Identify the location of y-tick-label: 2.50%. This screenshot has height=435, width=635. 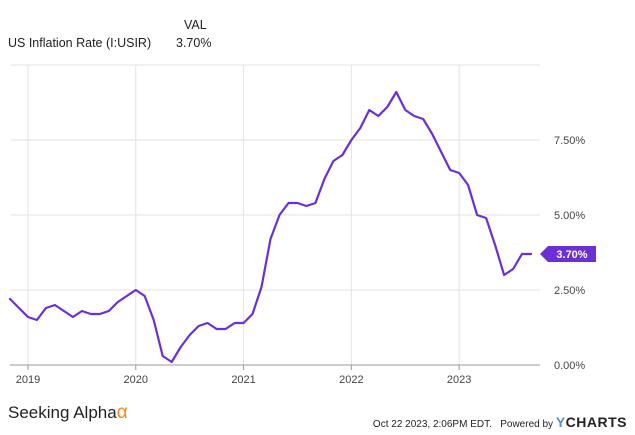
(569, 291).